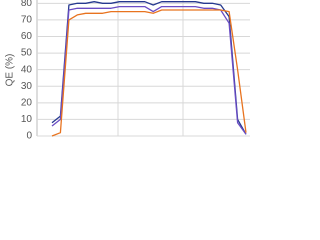  I want to click on y-axis-label: QE (%), so click(10, 70).